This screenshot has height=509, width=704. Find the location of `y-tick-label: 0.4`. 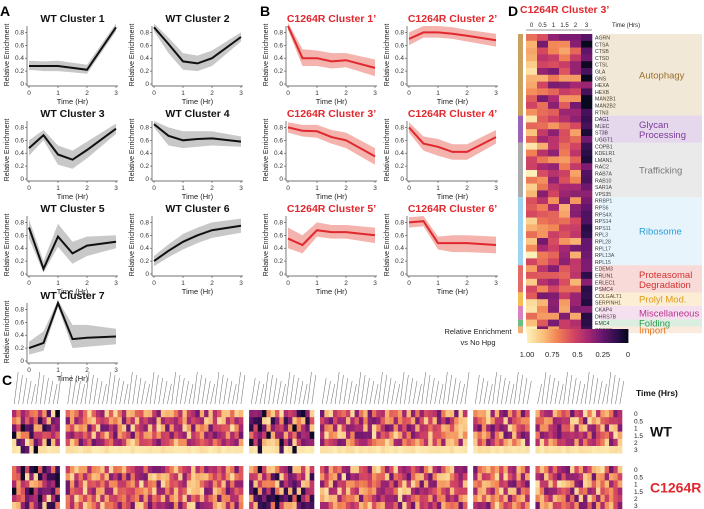

y-tick-label: 0.4 is located at coordinates (144, 248).